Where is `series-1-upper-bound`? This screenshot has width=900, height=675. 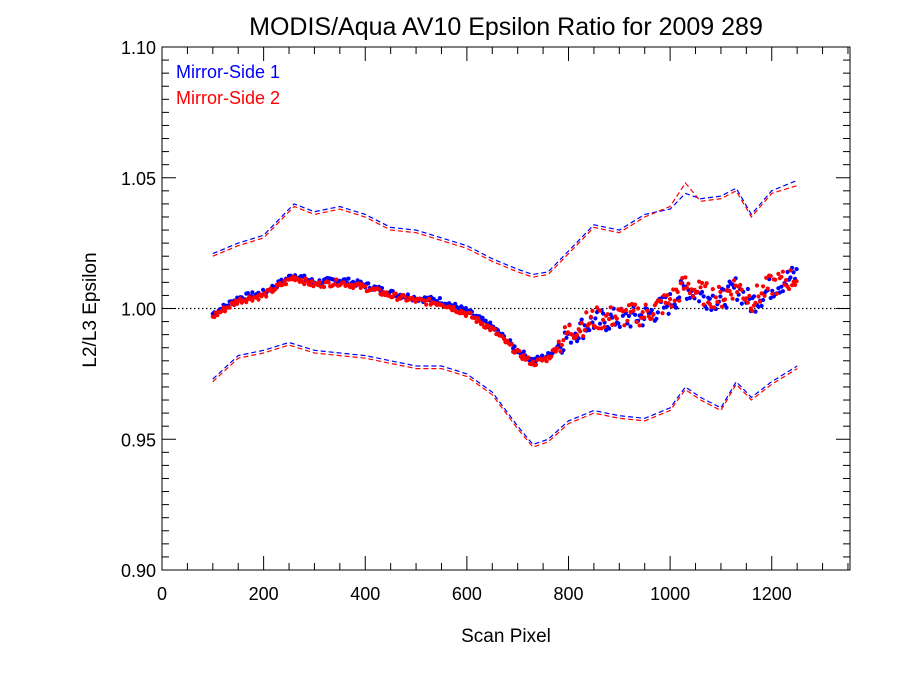 series-1-upper-bound is located at coordinates (505, 227).